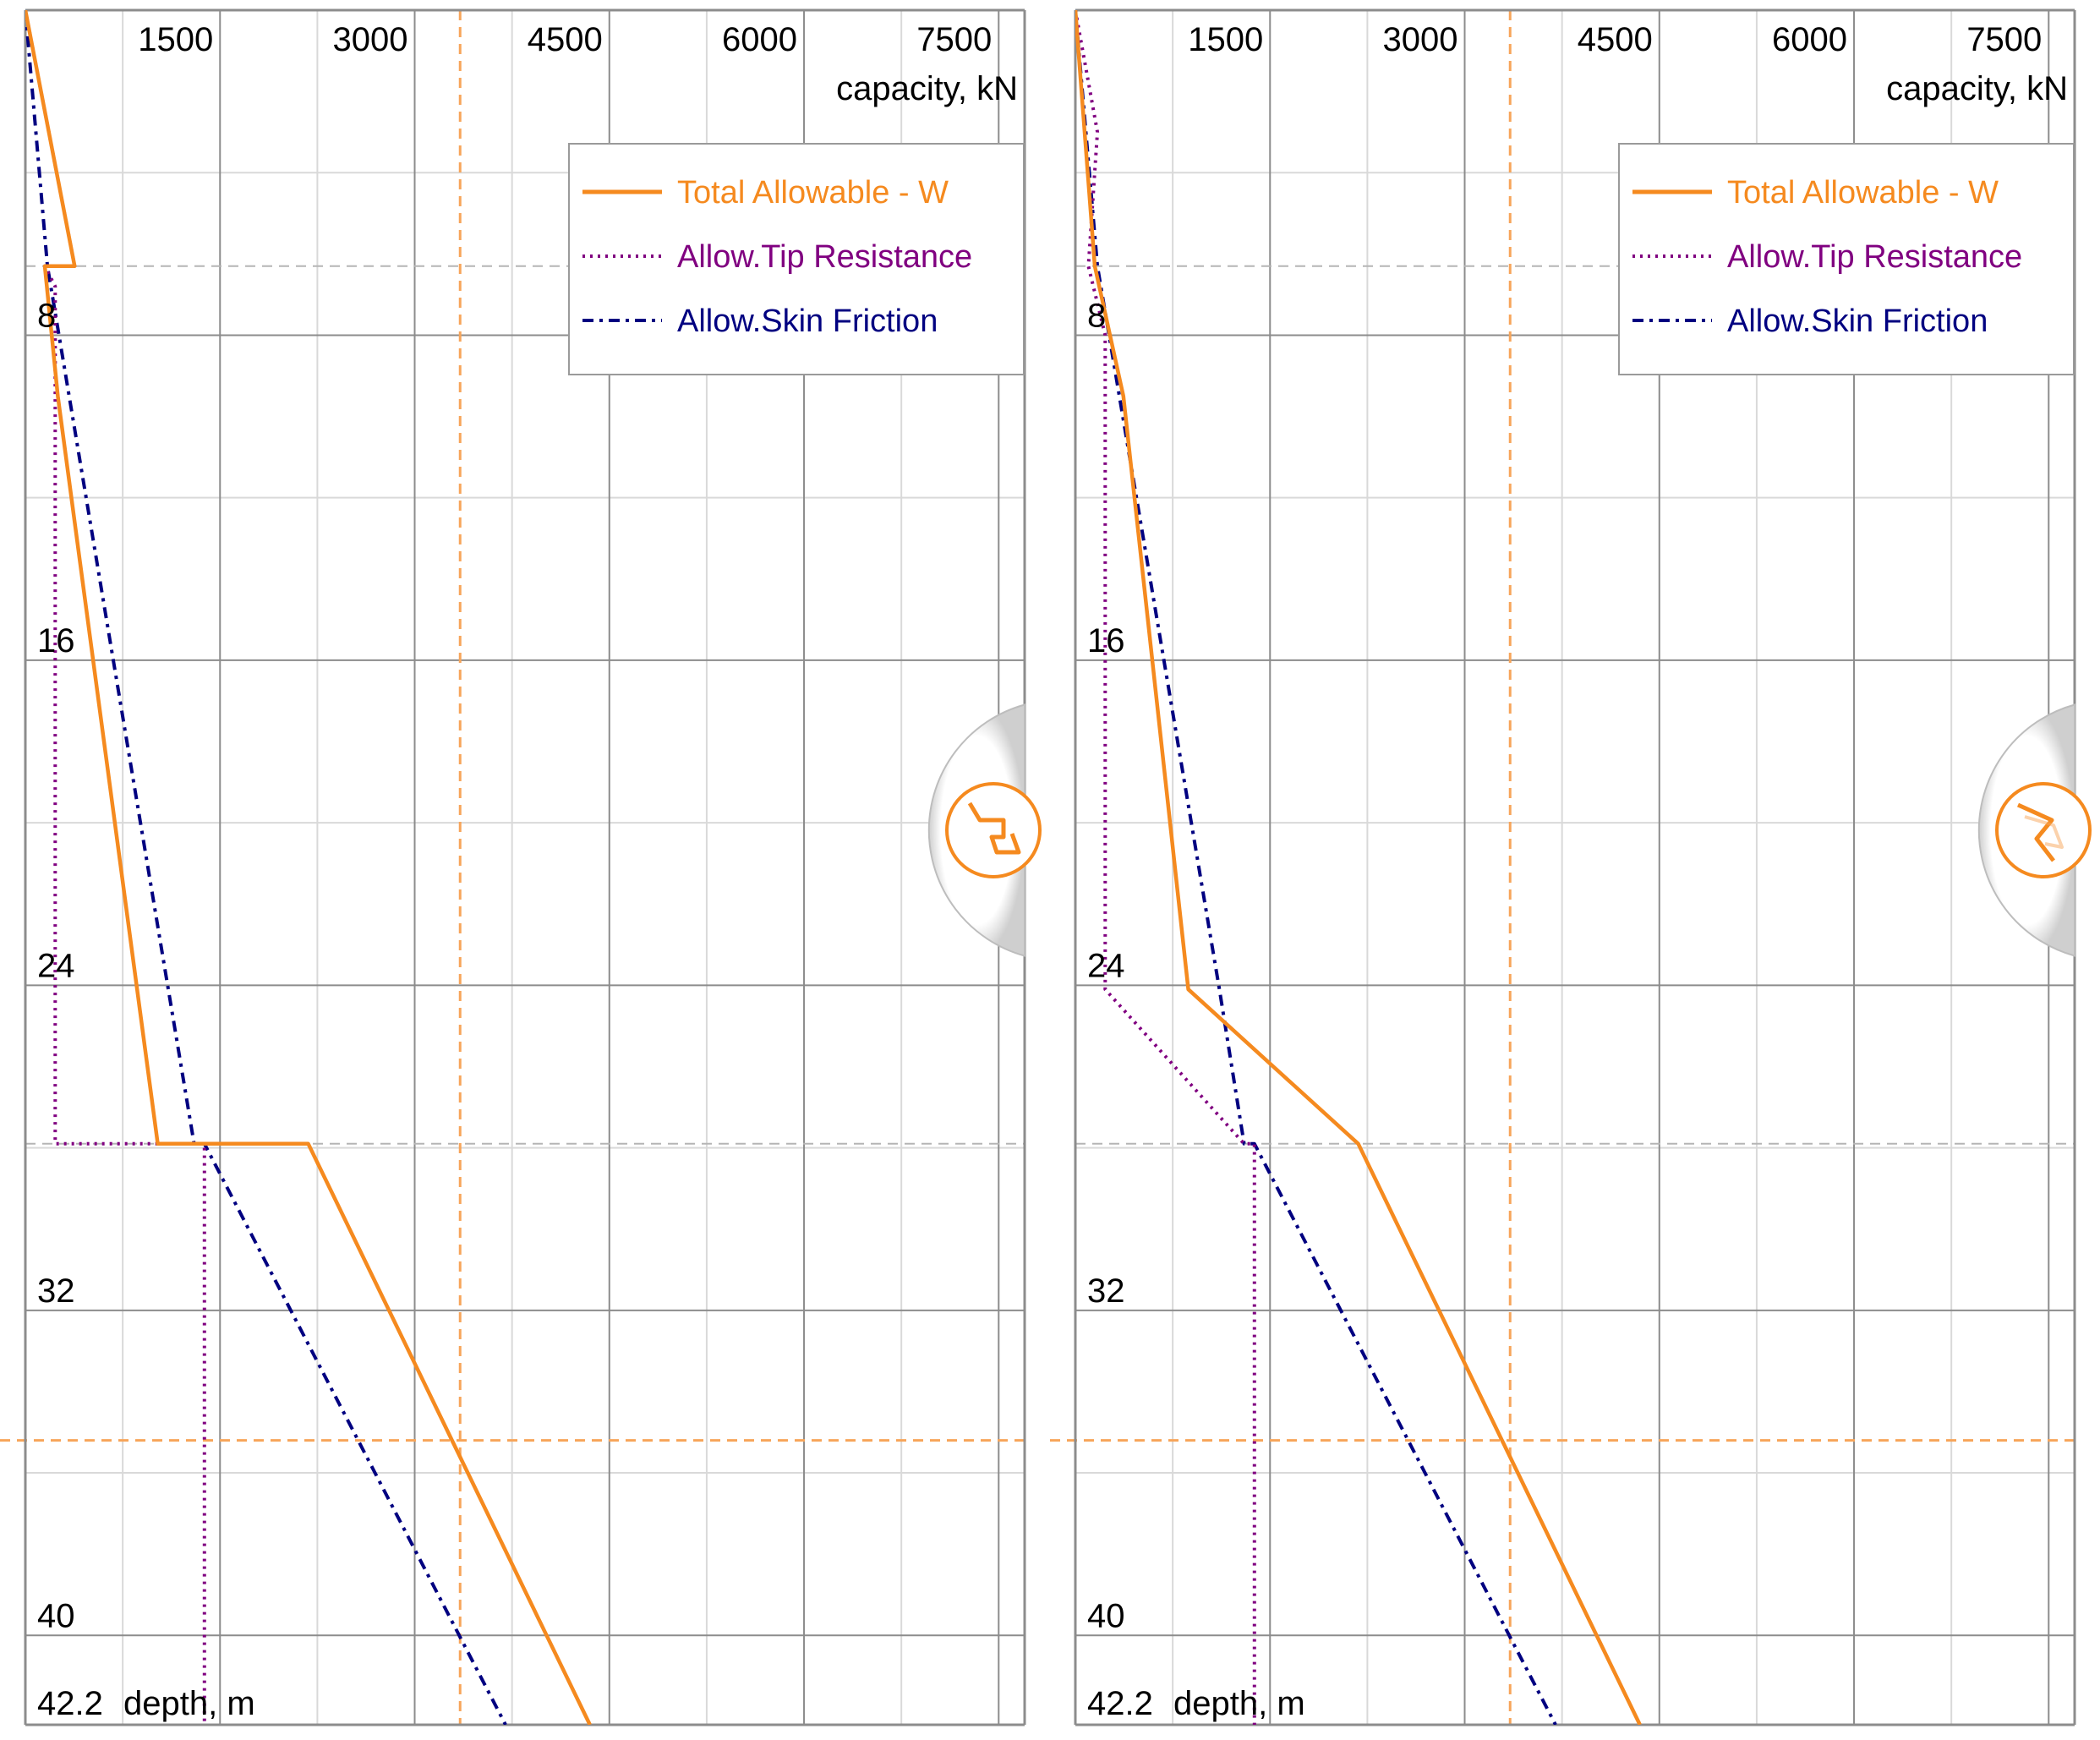  I want to click on icon-ring, so click(993, 830).